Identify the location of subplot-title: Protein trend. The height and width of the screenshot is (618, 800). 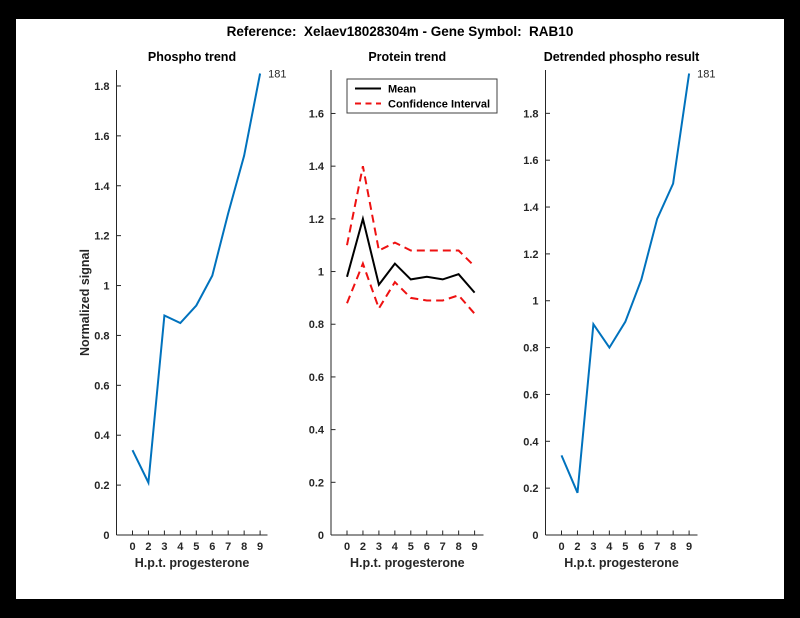
(407, 57).